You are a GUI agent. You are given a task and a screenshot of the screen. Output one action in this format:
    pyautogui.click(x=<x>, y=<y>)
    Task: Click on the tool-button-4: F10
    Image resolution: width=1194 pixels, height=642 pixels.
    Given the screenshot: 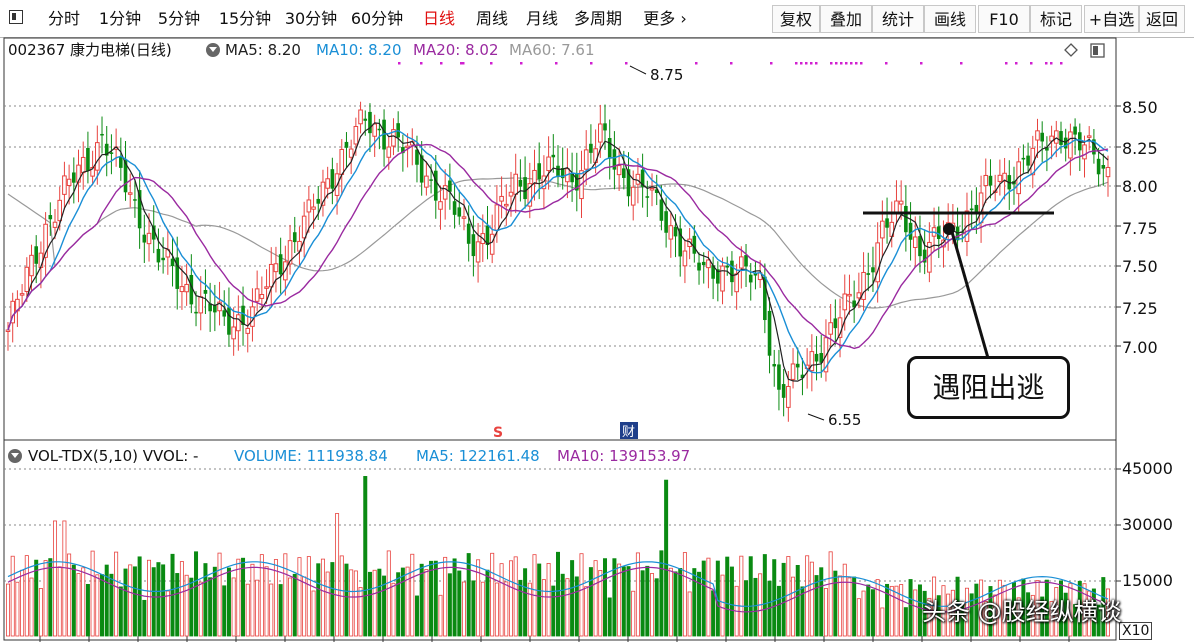 What is the action you would take?
    pyautogui.click(x=1004, y=19)
    